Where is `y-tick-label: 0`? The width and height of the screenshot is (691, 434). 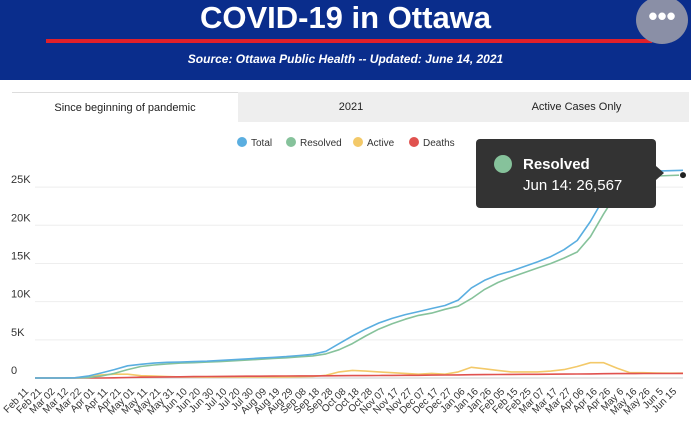 y-tick-label: 0 is located at coordinates (14, 371).